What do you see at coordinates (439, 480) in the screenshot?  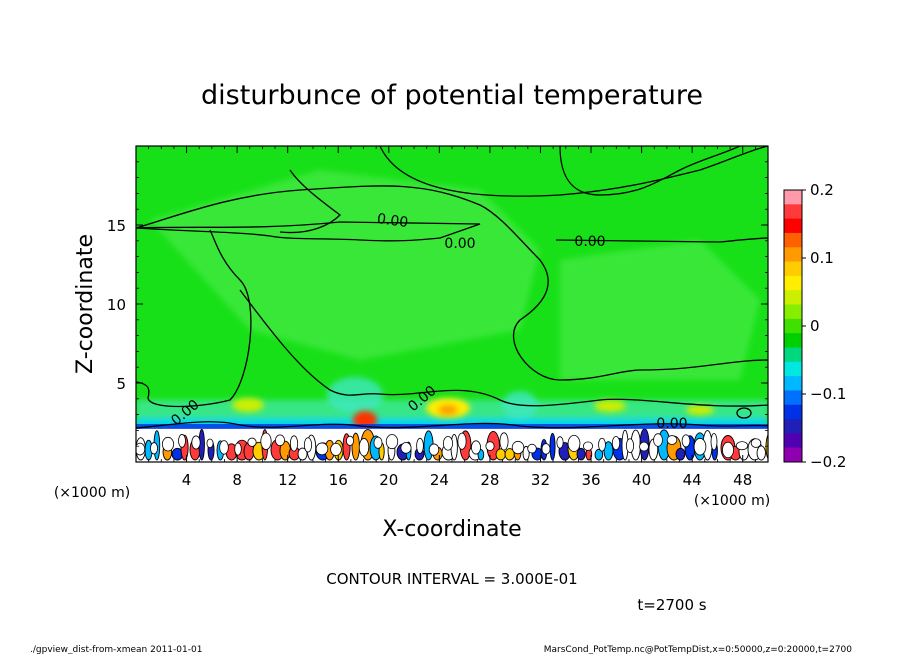 I see `x-tick-label: 24` at bounding box center [439, 480].